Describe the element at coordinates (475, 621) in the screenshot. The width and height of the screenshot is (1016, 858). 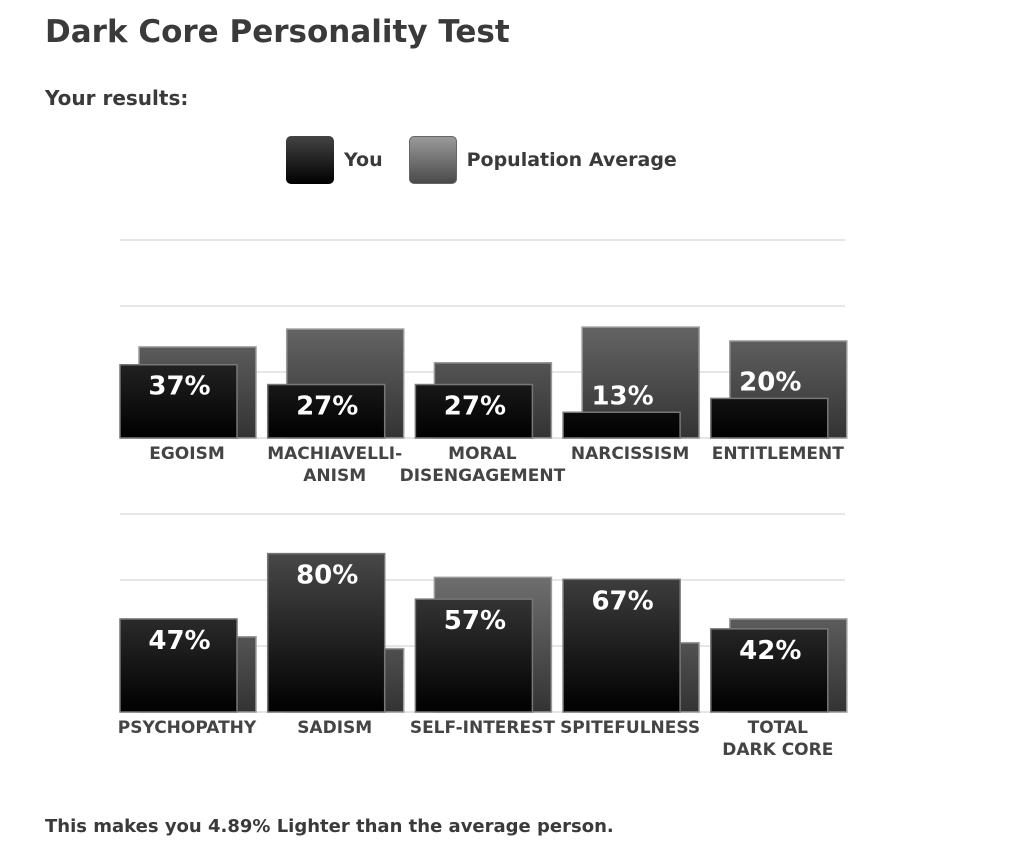
I see `bar-value-label: 57%` at that location.